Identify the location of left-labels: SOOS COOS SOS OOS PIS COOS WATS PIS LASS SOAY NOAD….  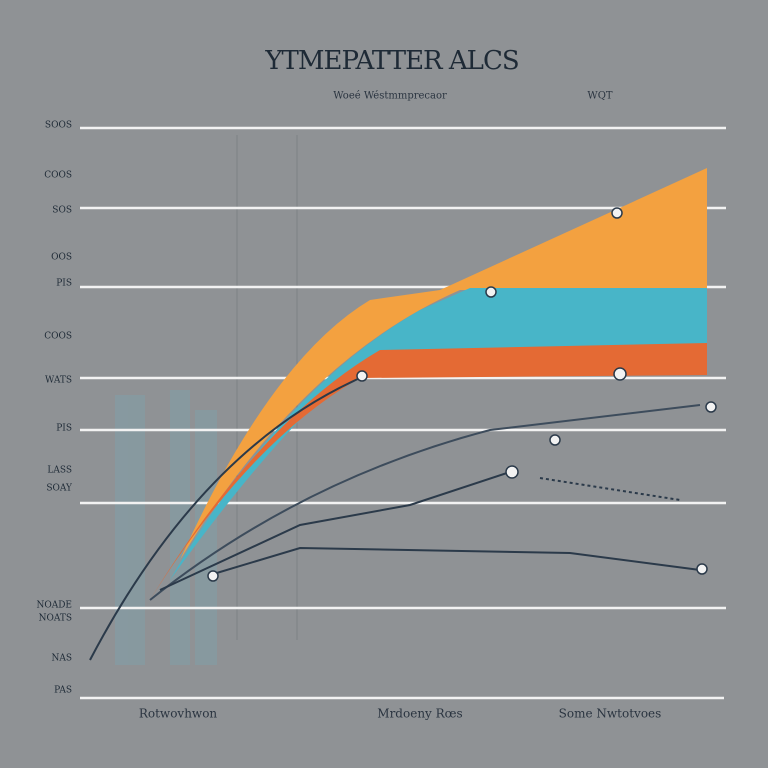
(54, 408).